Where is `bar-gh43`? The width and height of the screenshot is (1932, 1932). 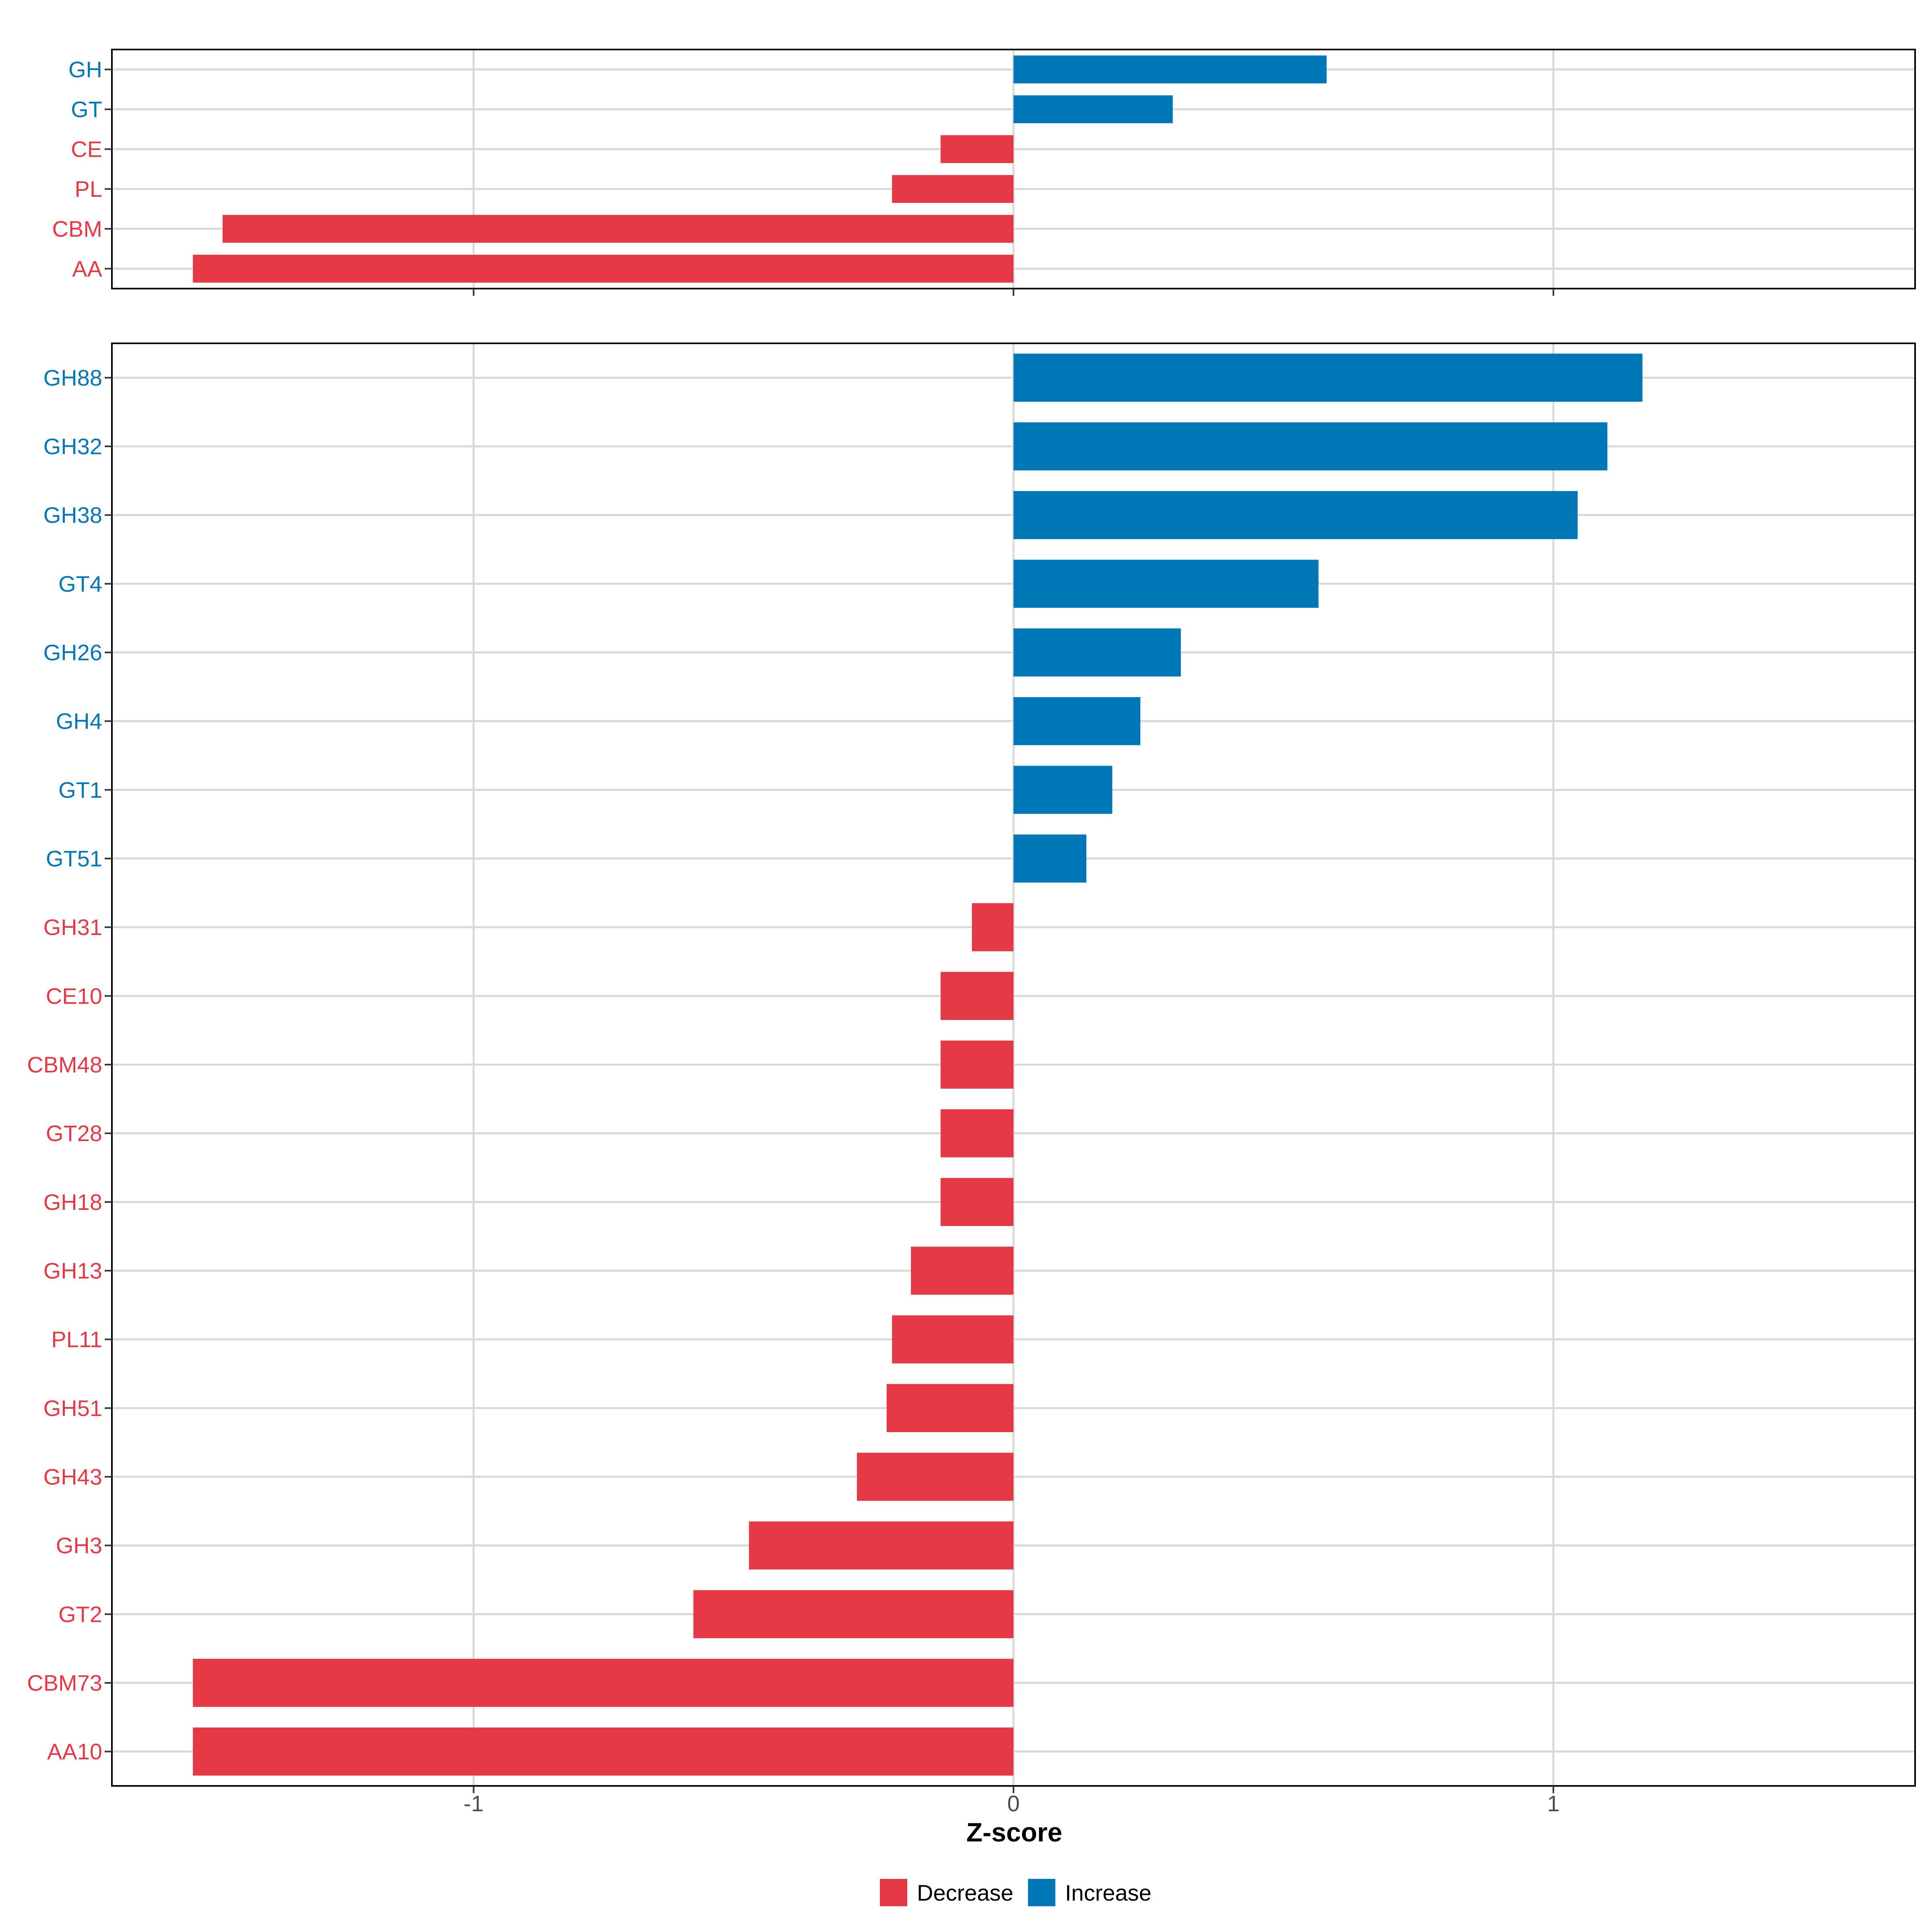 bar-gh43 is located at coordinates (935, 1477).